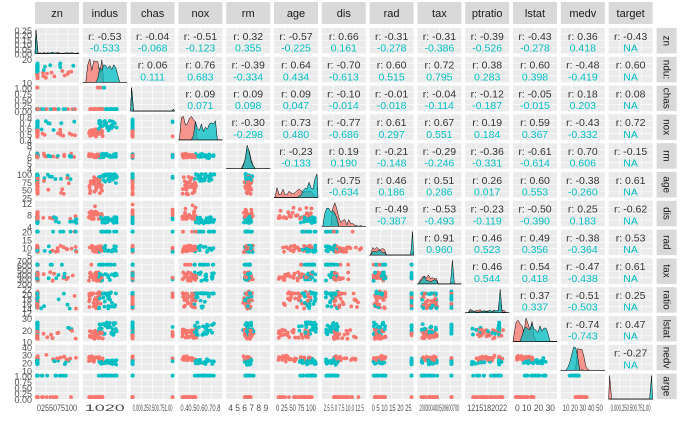 Image resolution: width=700 pixels, height=432 pixels. Describe the element at coordinates (535, 271) in the screenshot. I see `panel-tax-lstat: r: 0.540.418` at that location.